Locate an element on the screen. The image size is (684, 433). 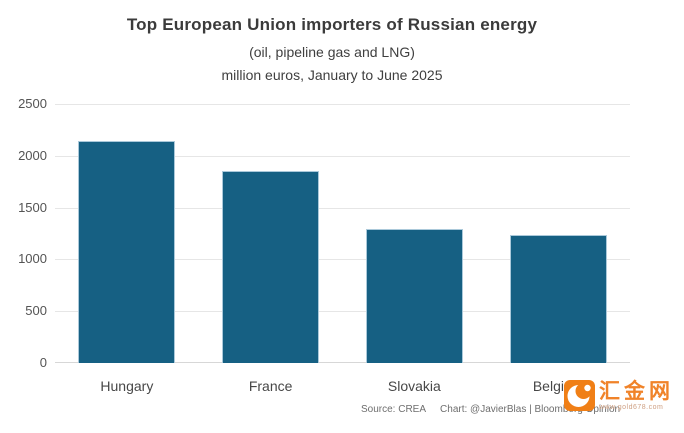
huijin-logo-icon is located at coordinates (579, 395).